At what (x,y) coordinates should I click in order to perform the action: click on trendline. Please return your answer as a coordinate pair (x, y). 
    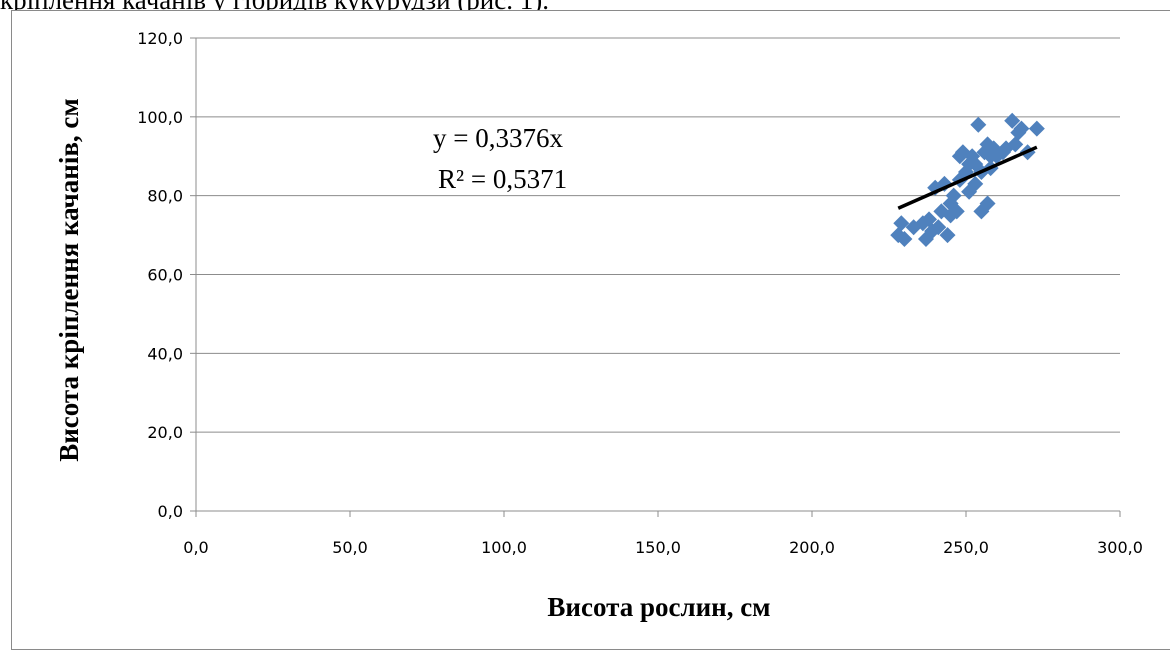
    Looking at the image, I should click on (967, 177).